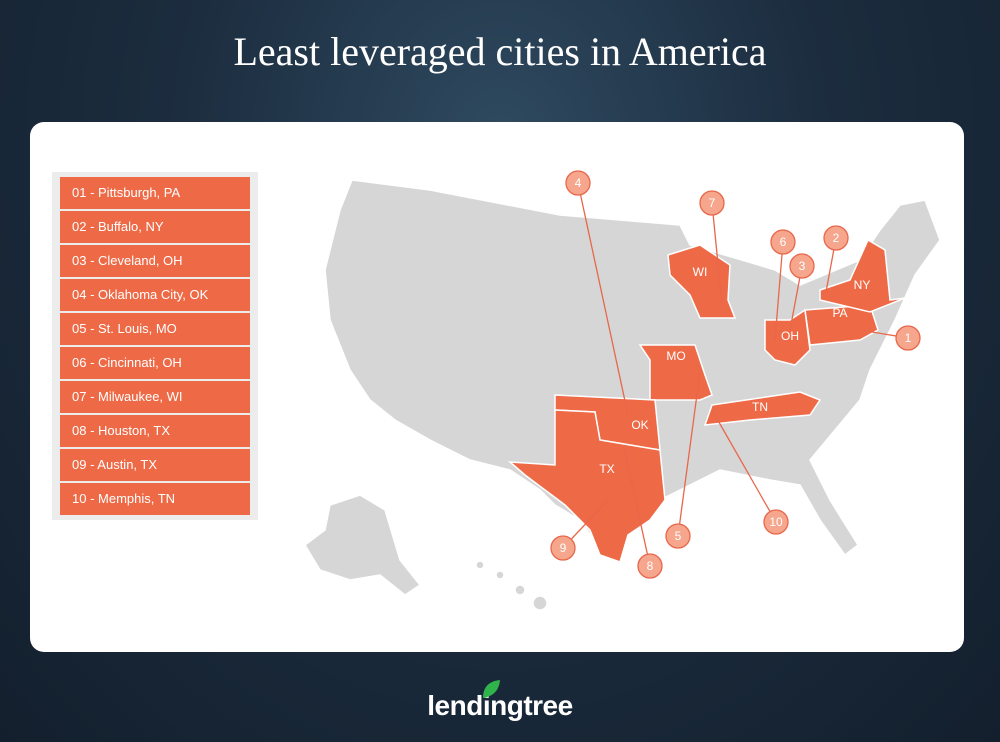 Image resolution: width=1000 pixels, height=742 pixels. What do you see at coordinates (862, 285) in the screenshot?
I see `state-label: NY` at bounding box center [862, 285].